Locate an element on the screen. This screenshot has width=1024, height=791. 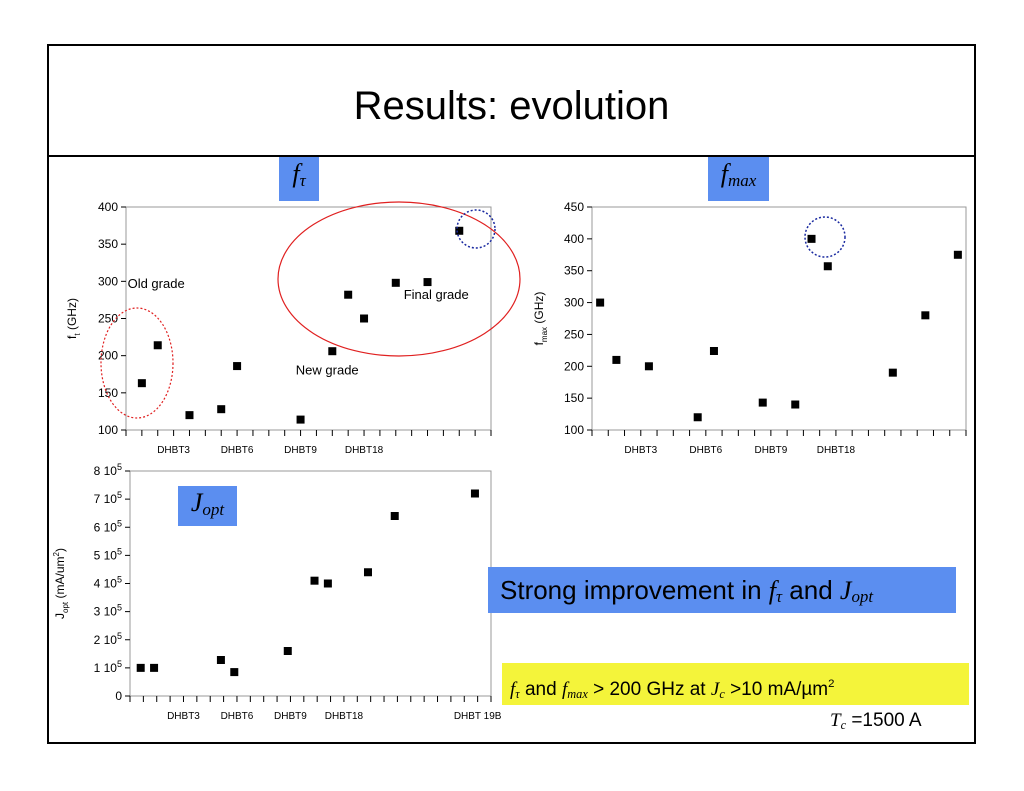
tc-T: T is located at coordinates (835, 720).